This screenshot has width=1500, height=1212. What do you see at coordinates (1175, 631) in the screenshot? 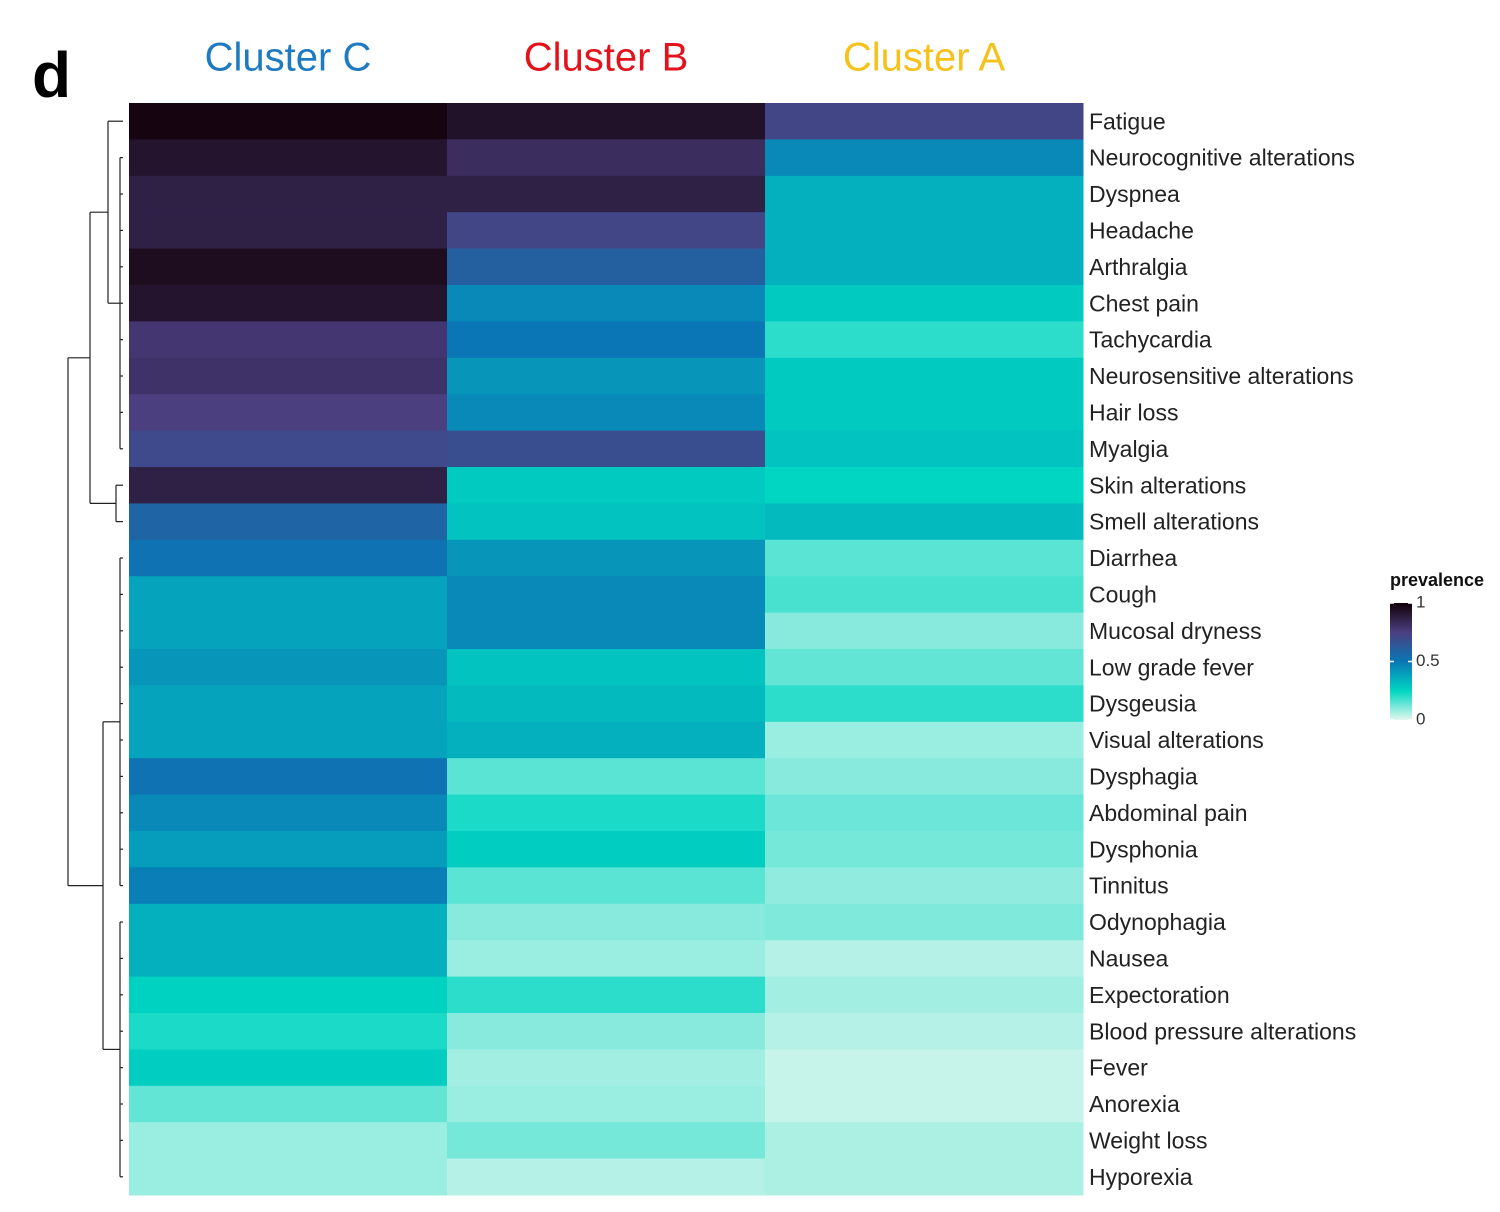
I see `row-label: Mucosal dryness` at bounding box center [1175, 631].